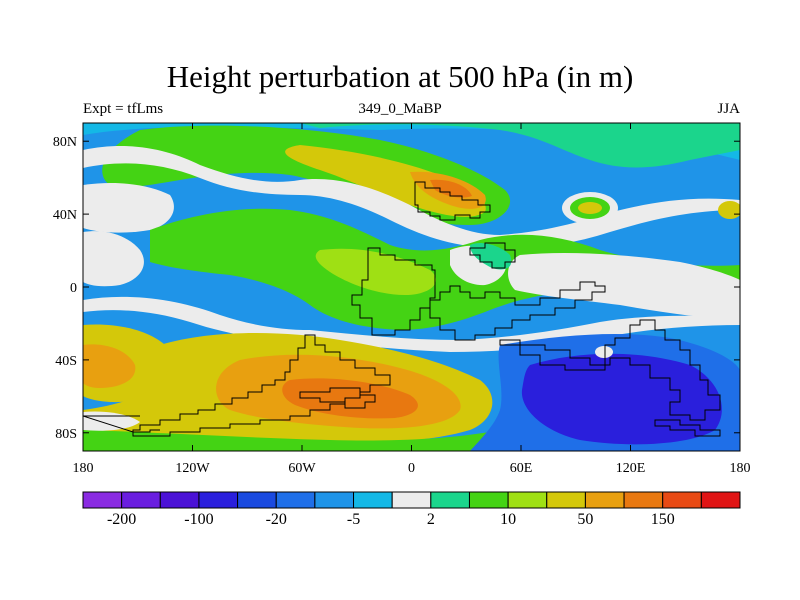  I want to click on colorbar-label: -200, so click(121, 519).